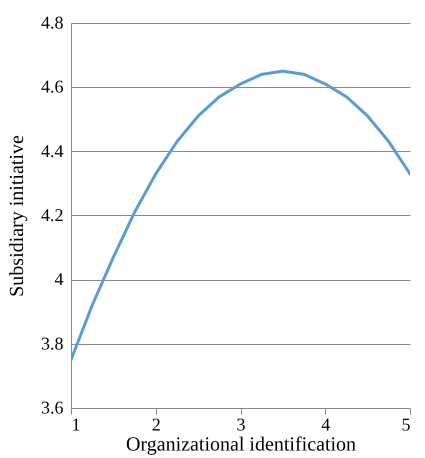  I want to click on y-tick-label: 3.6, so click(52, 408).